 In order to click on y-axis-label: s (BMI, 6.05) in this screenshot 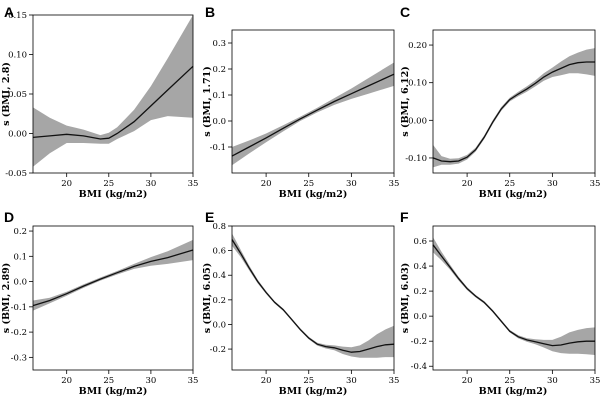, I will do `click(207, 298)`.